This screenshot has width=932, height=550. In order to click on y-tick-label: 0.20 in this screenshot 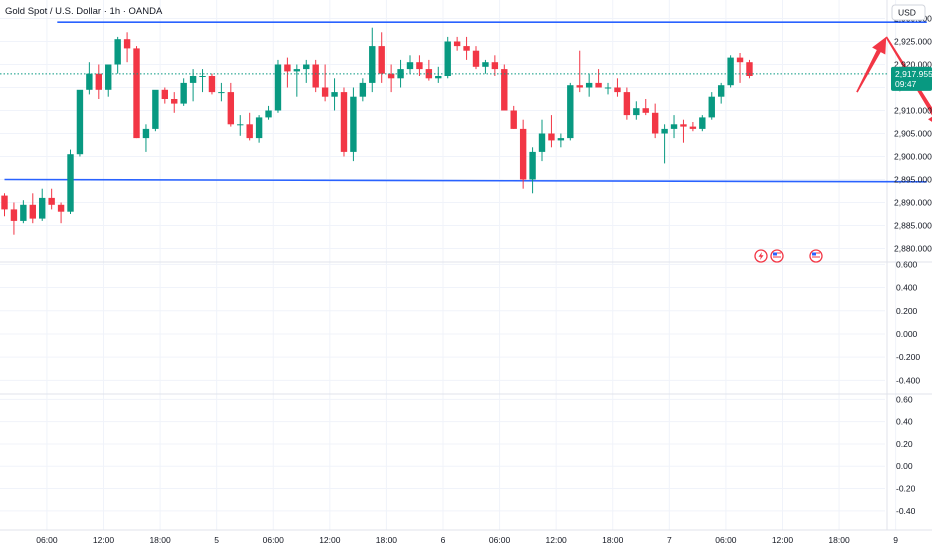, I will do `click(904, 444)`.